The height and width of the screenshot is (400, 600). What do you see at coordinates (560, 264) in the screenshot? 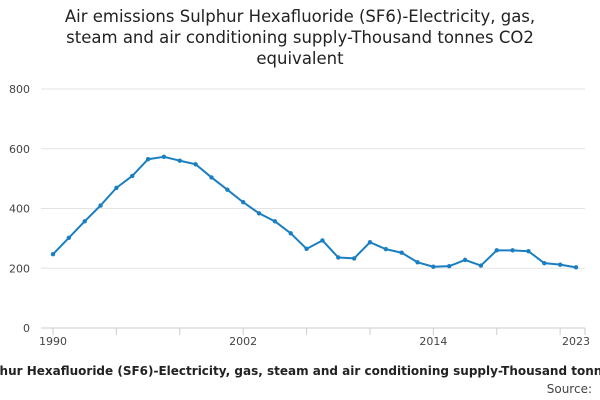
I see `data-point-2022` at bounding box center [560, 264].